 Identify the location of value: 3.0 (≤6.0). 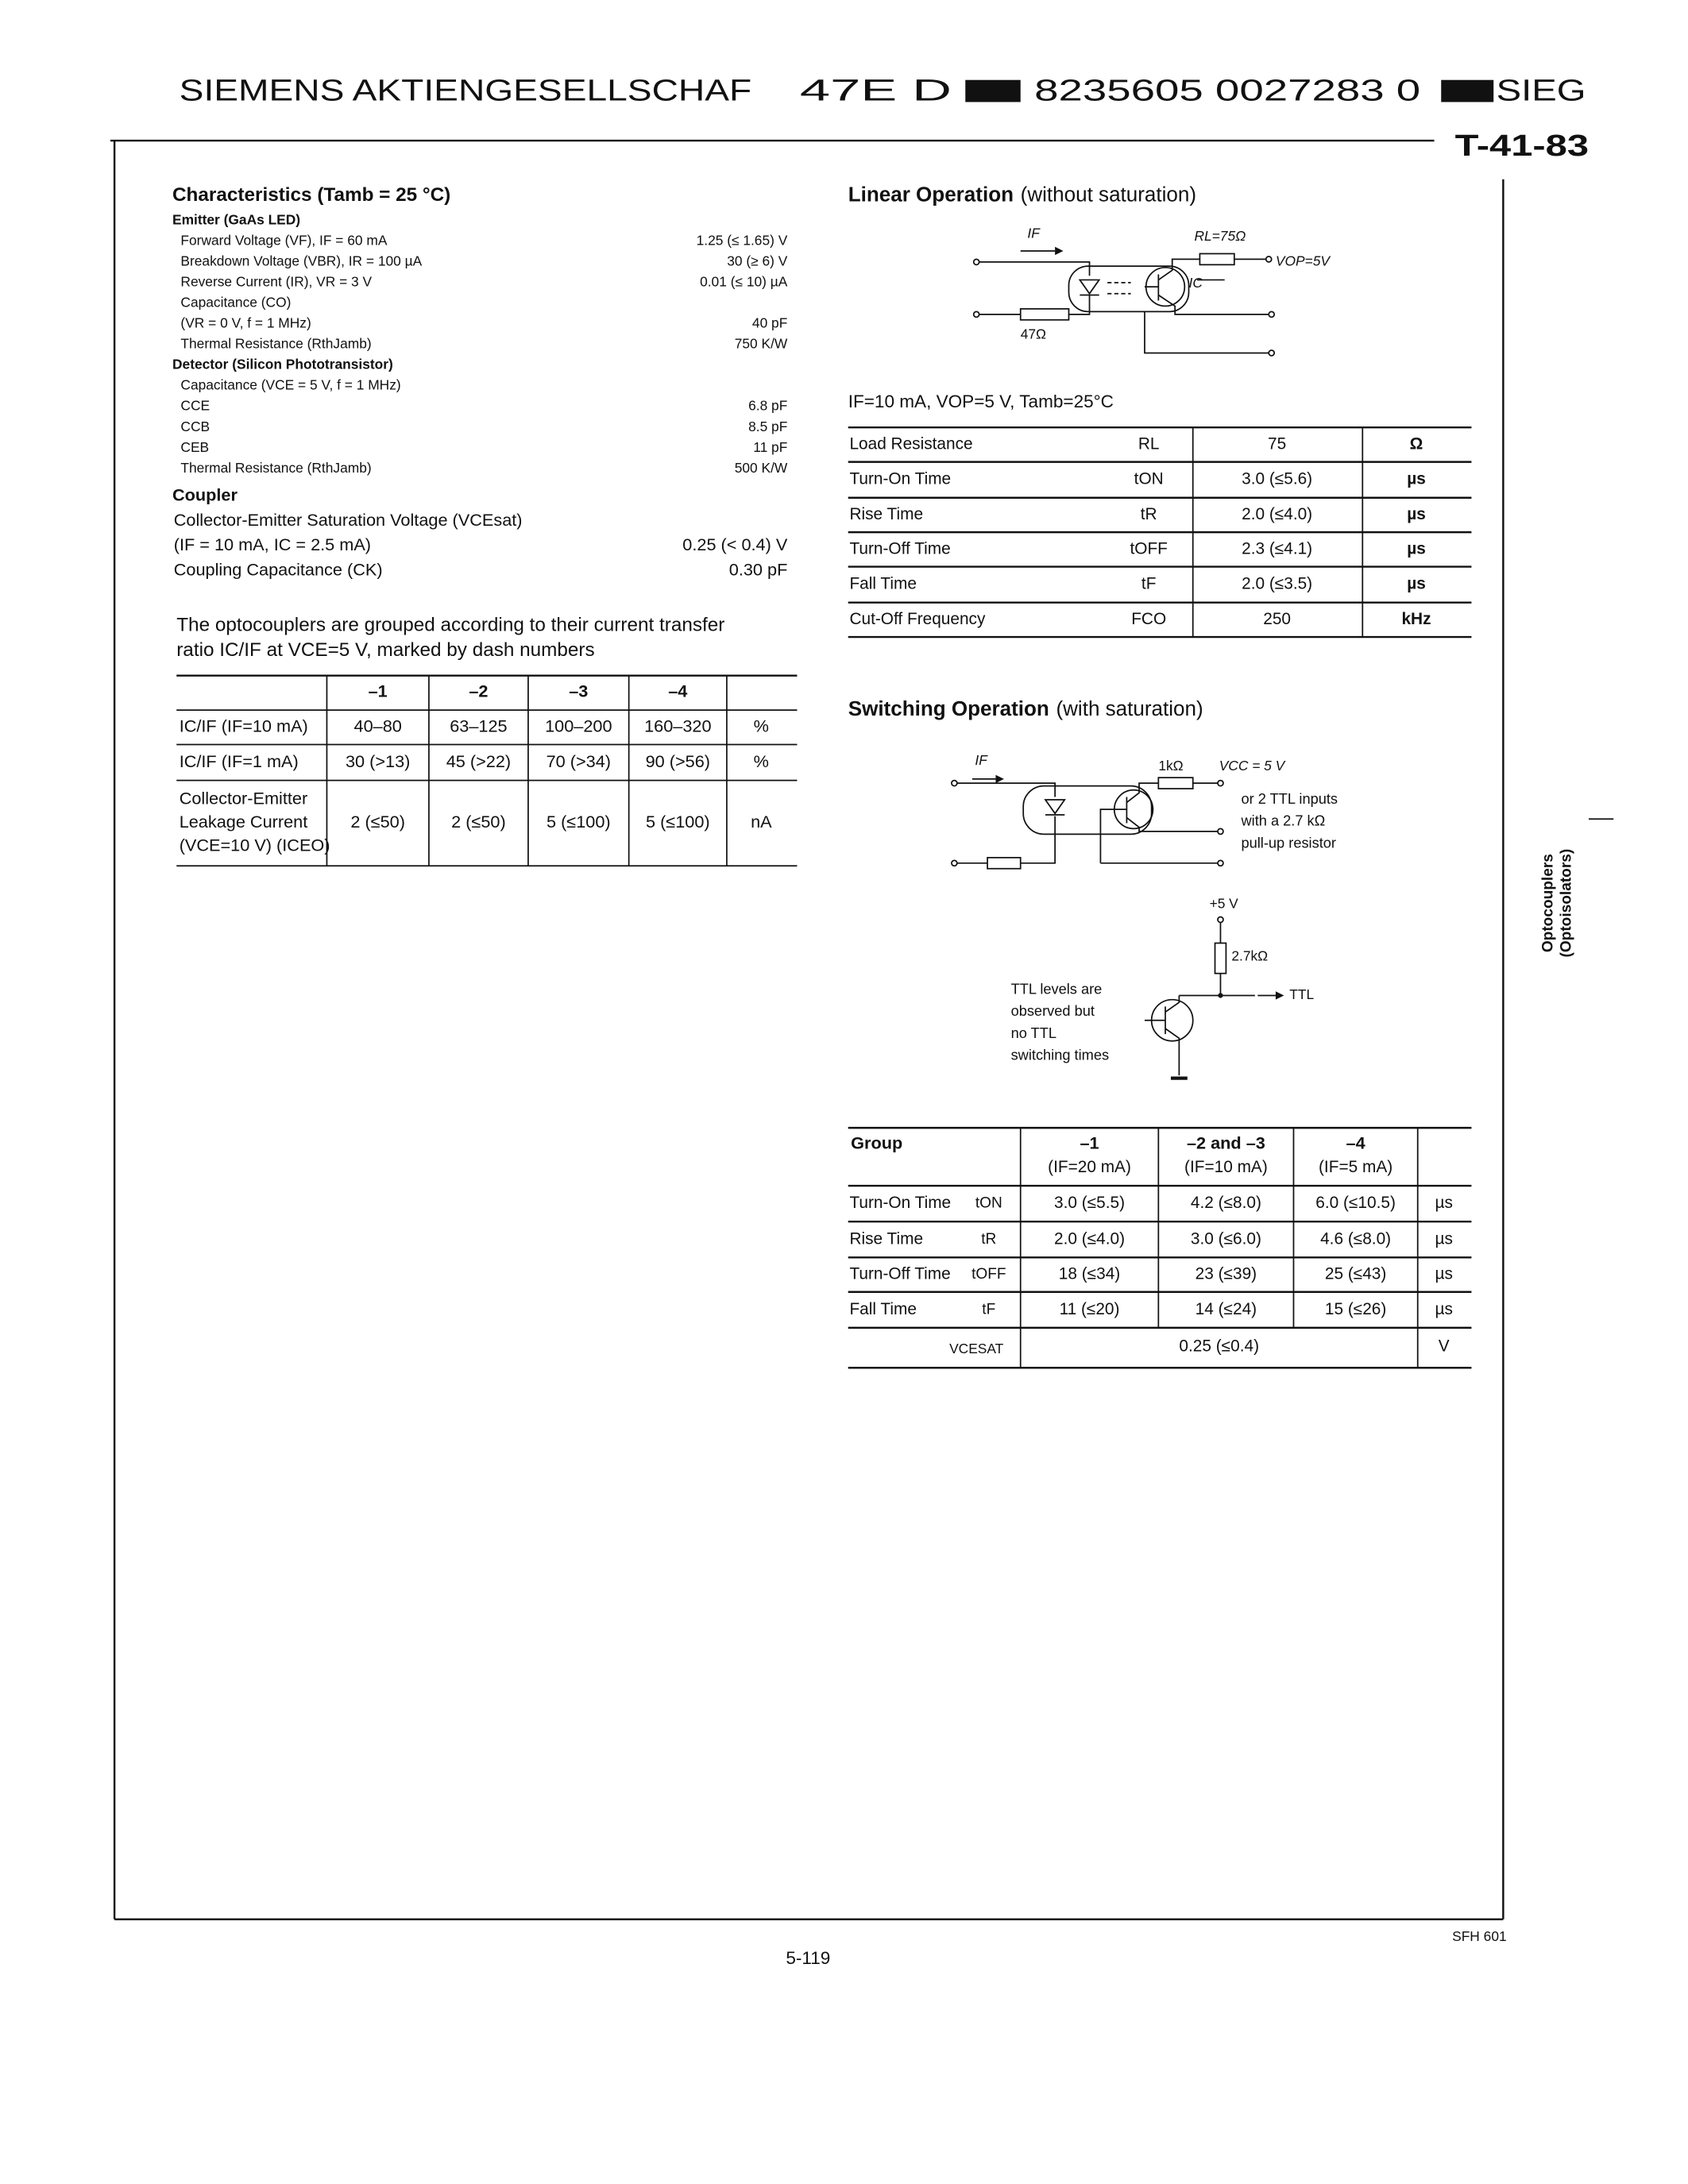
(1226, 1238).